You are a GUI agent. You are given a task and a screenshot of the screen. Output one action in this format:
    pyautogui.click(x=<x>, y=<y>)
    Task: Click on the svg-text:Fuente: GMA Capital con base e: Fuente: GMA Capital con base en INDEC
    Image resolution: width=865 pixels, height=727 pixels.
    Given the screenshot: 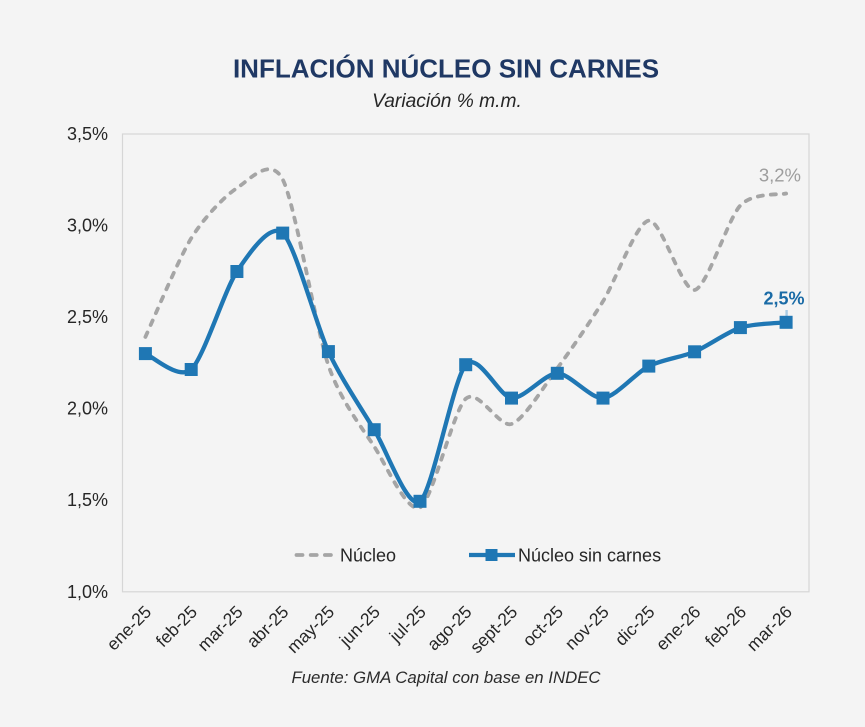 What is the action you would take?
    pyautogui.click(x=446, y=677)
    